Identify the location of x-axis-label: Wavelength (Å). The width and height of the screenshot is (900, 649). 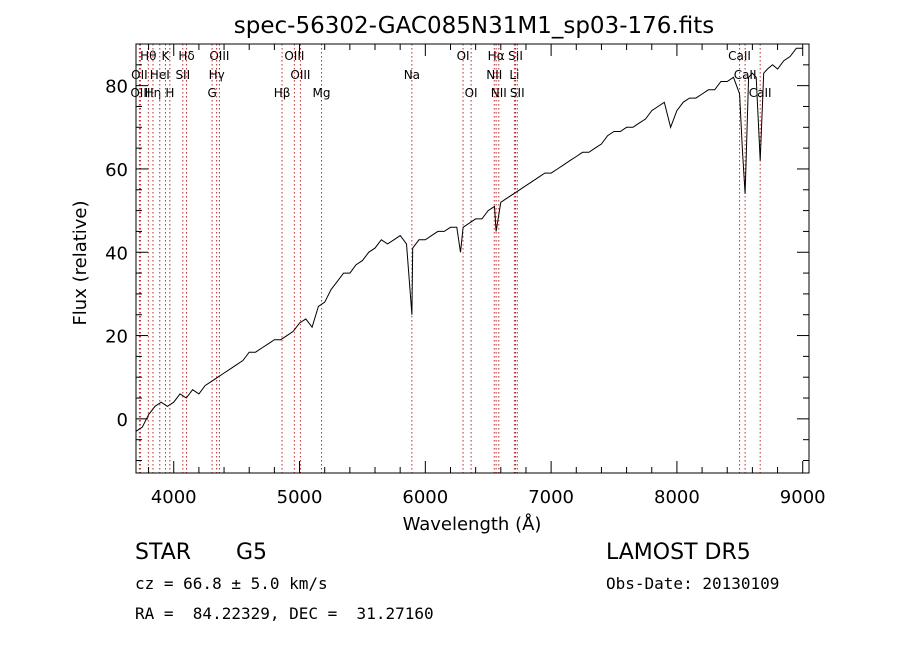
(472, 524).